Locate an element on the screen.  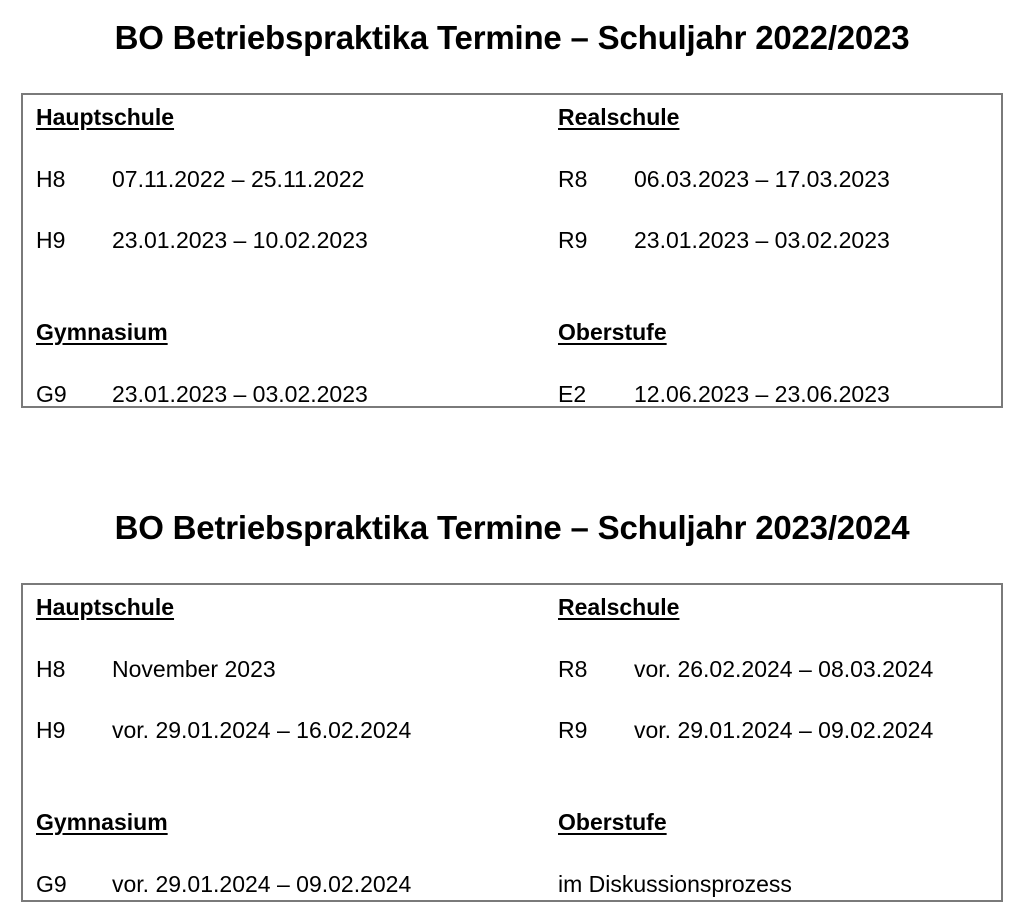
row-value: vor. 29.01.2024 – 16.02.2024 is located at coordinates (262, 730).